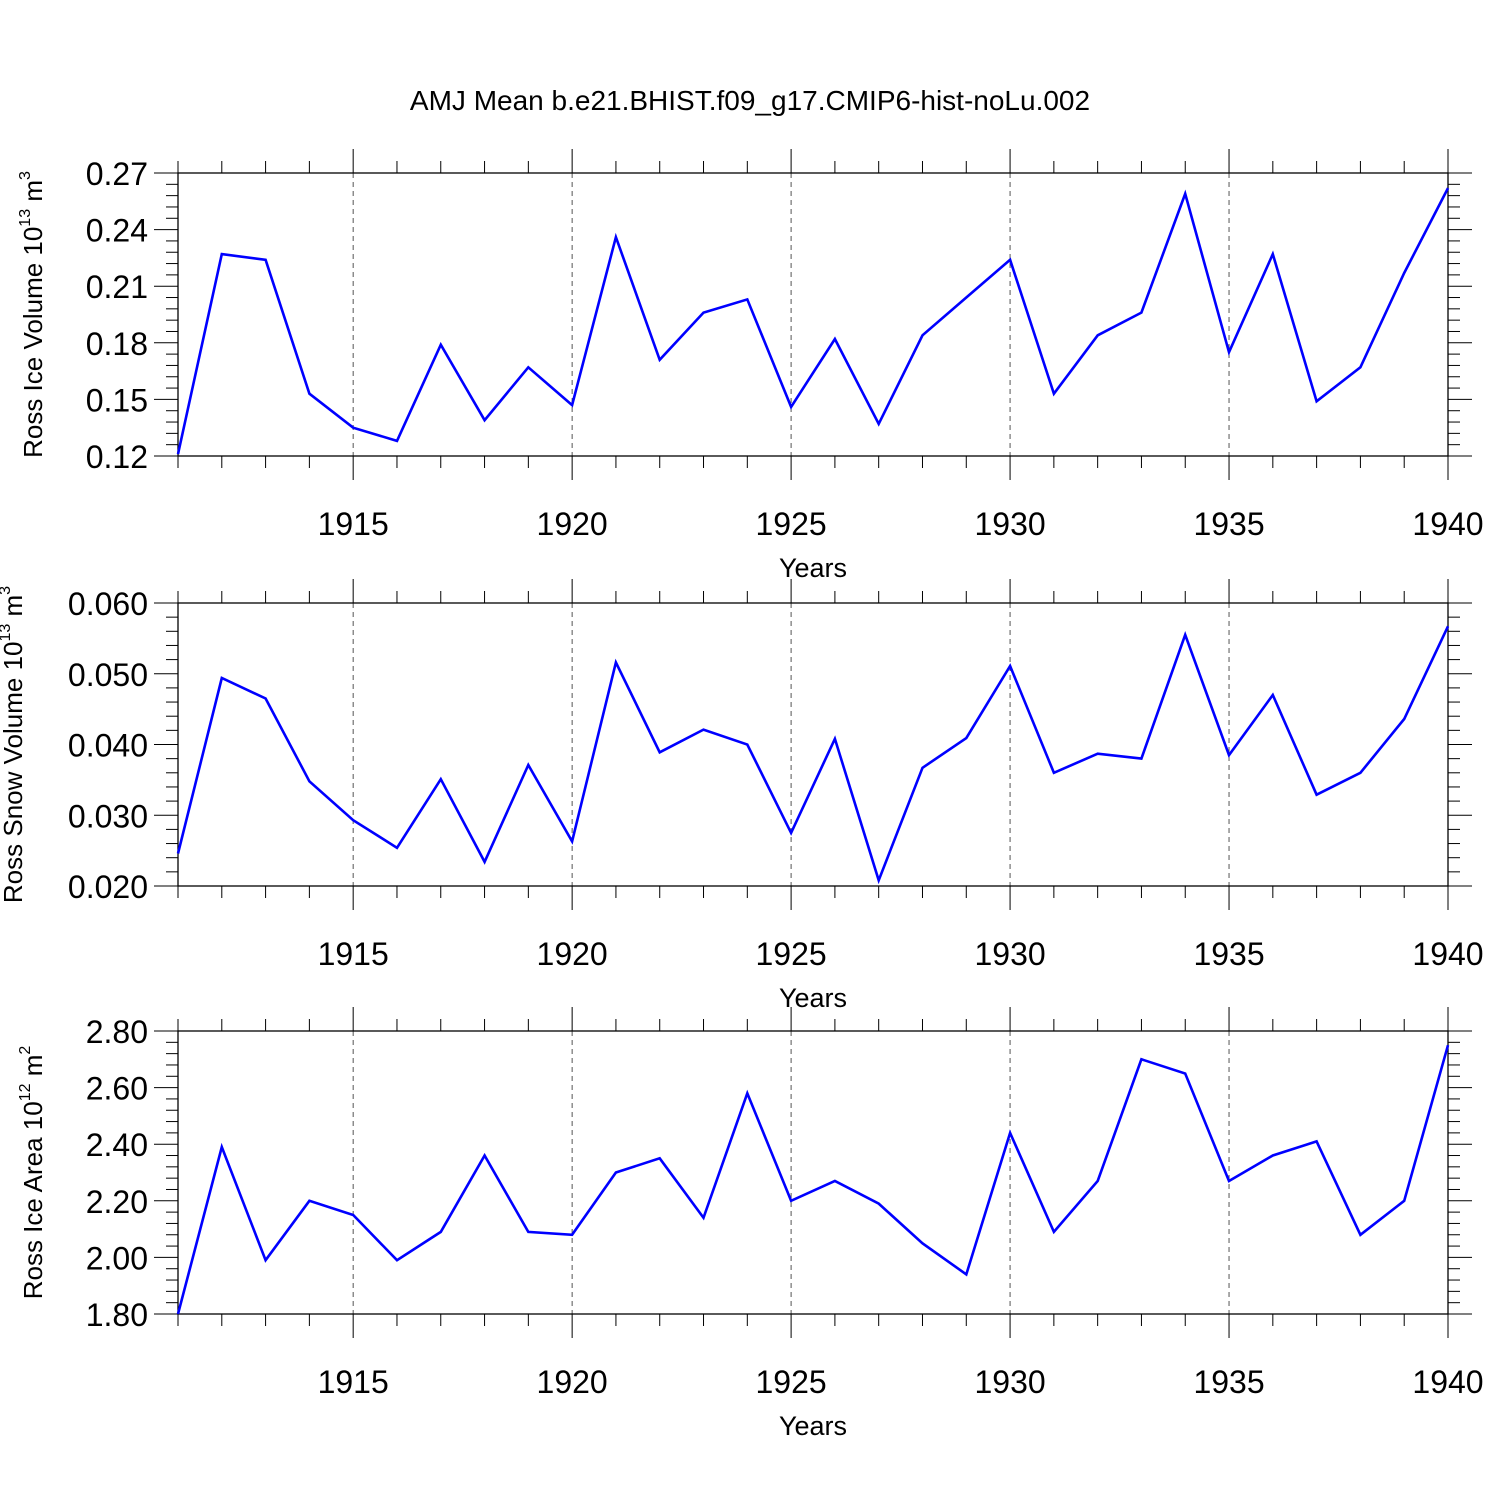 Image resolution: width=1500 pixels, height=1500 pixels. What do you see at coordinates (117, 231) in the screenshot?
I see `y-tick-label: 0.24` at bounding box center [117, 231].